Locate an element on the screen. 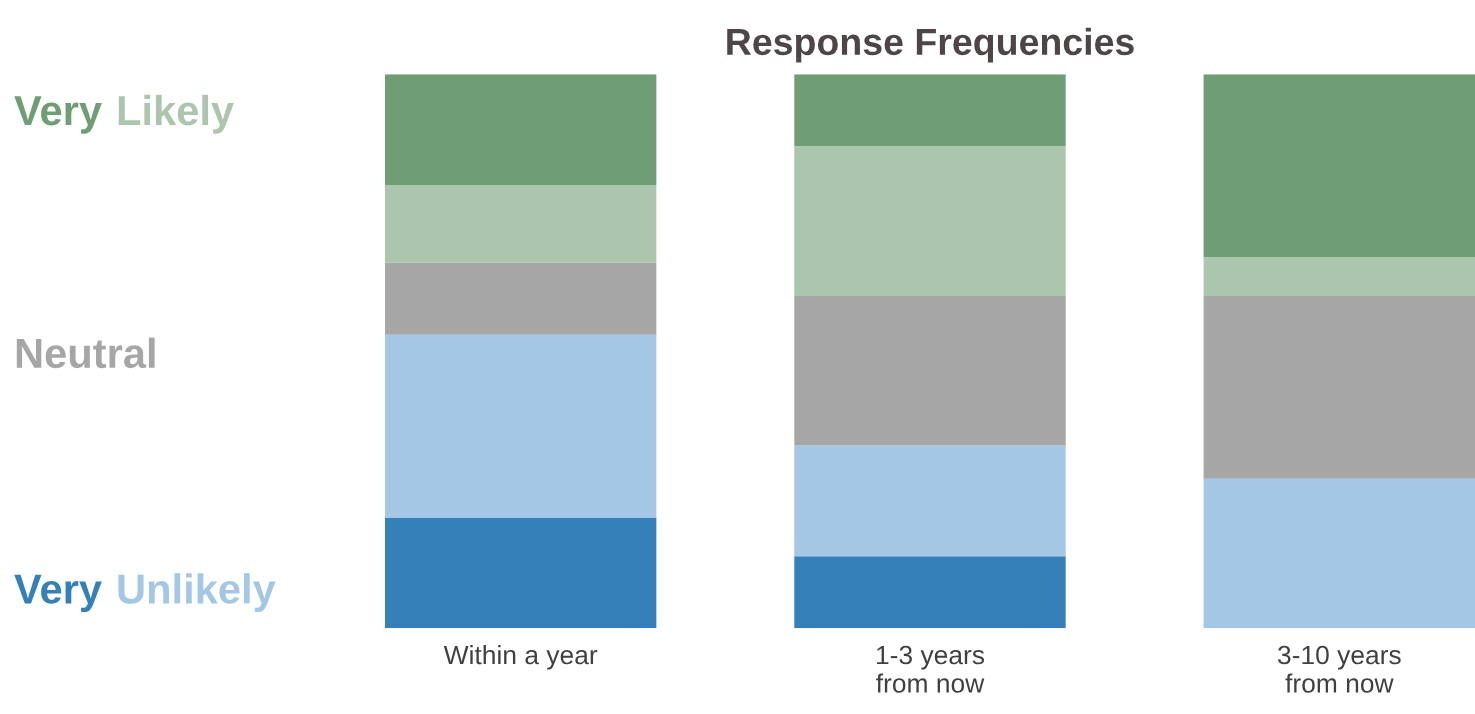 This screenshot has width=1475, height=714. x-tick-label: 3-10 years from now is located at coordinates (1339, 669).